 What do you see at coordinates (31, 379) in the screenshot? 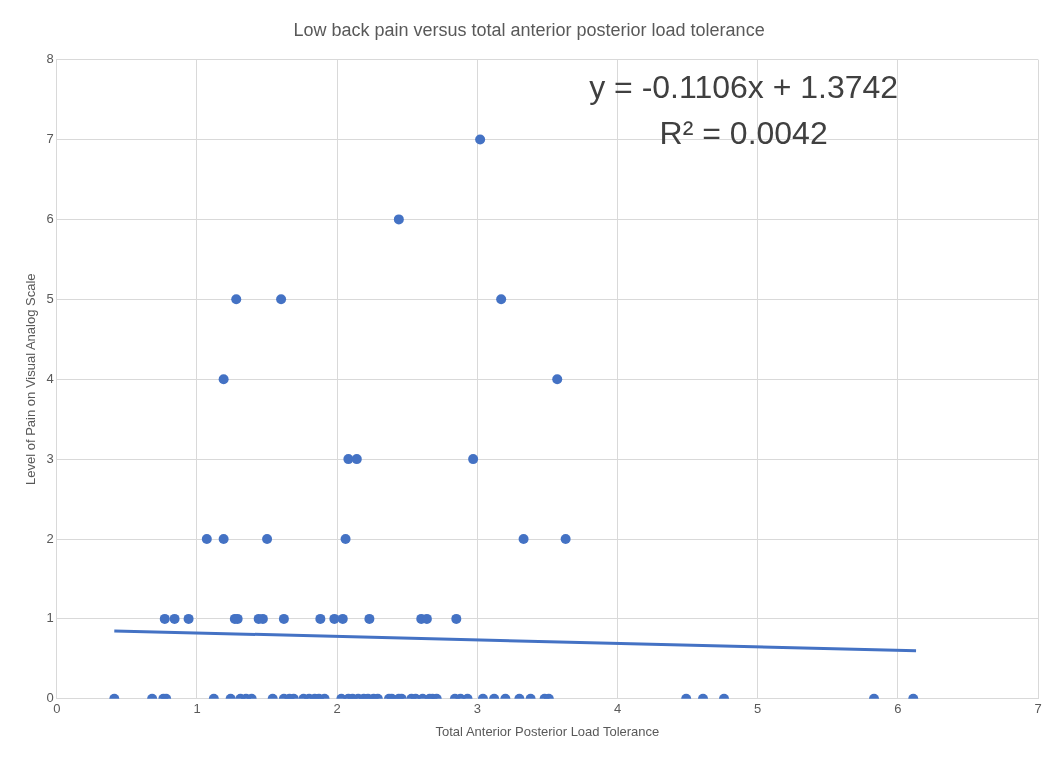
I see `y-axis-title: Level of Pain on Visual Analog Scale` at bounding box center [31, 379].